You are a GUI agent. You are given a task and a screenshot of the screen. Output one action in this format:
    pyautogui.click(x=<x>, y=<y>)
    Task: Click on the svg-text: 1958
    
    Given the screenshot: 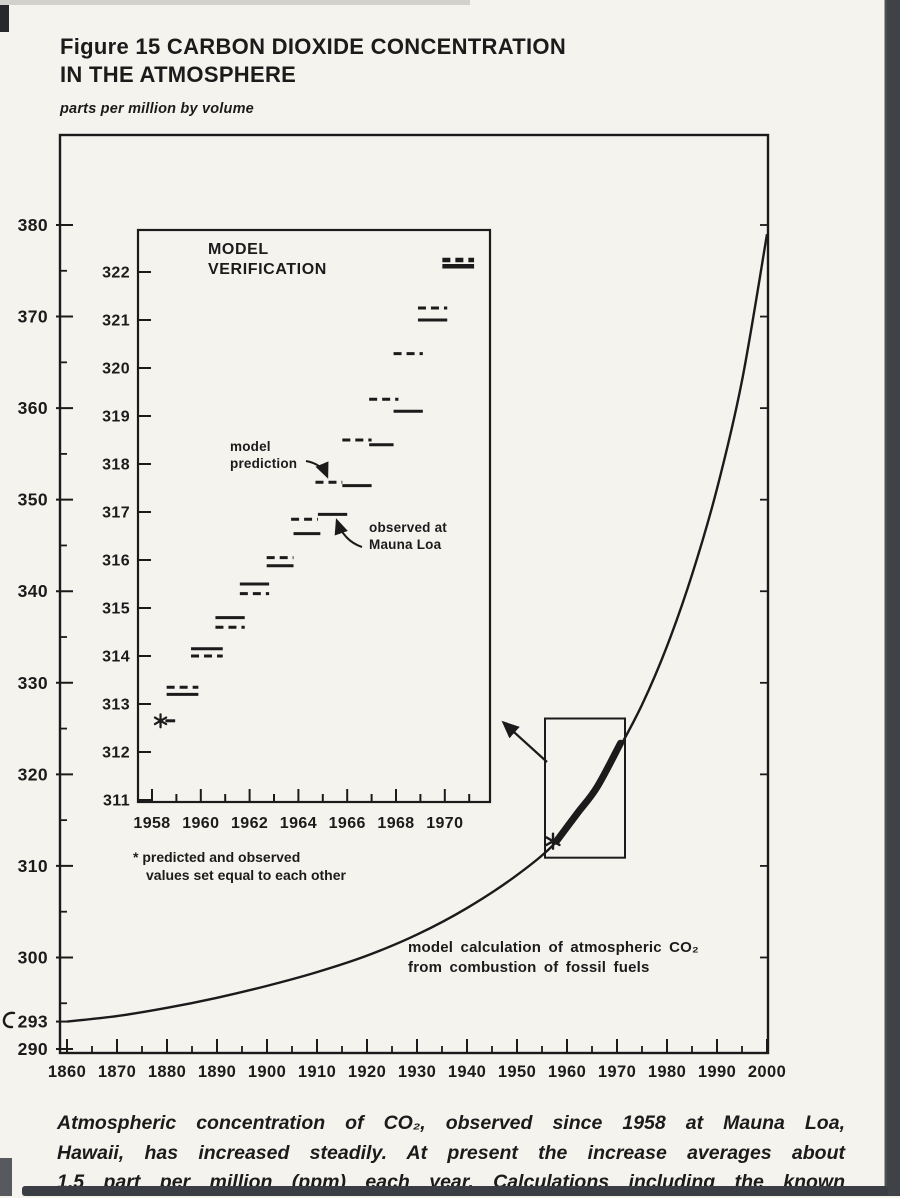 What is the action you would take?
    pyautogui.click(x=151, y=823)
    